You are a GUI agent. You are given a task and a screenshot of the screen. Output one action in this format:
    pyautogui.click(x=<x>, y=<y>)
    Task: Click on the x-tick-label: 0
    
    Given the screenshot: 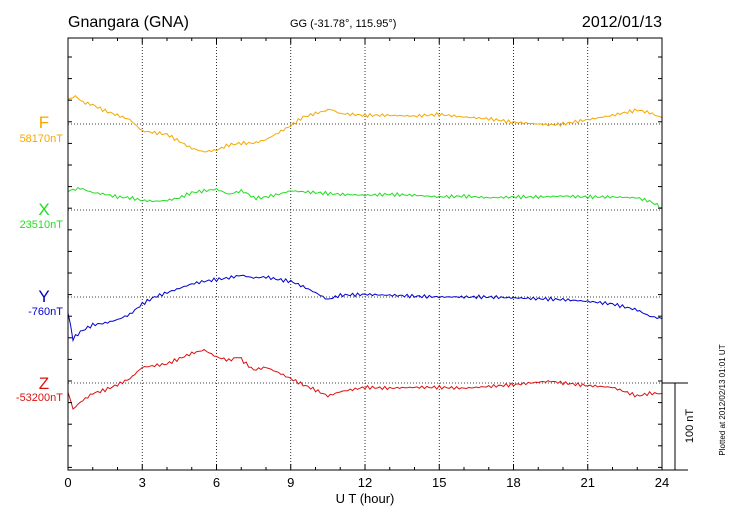 What is the action you would take?
    pyautogui.click(x=67, y=482)
    